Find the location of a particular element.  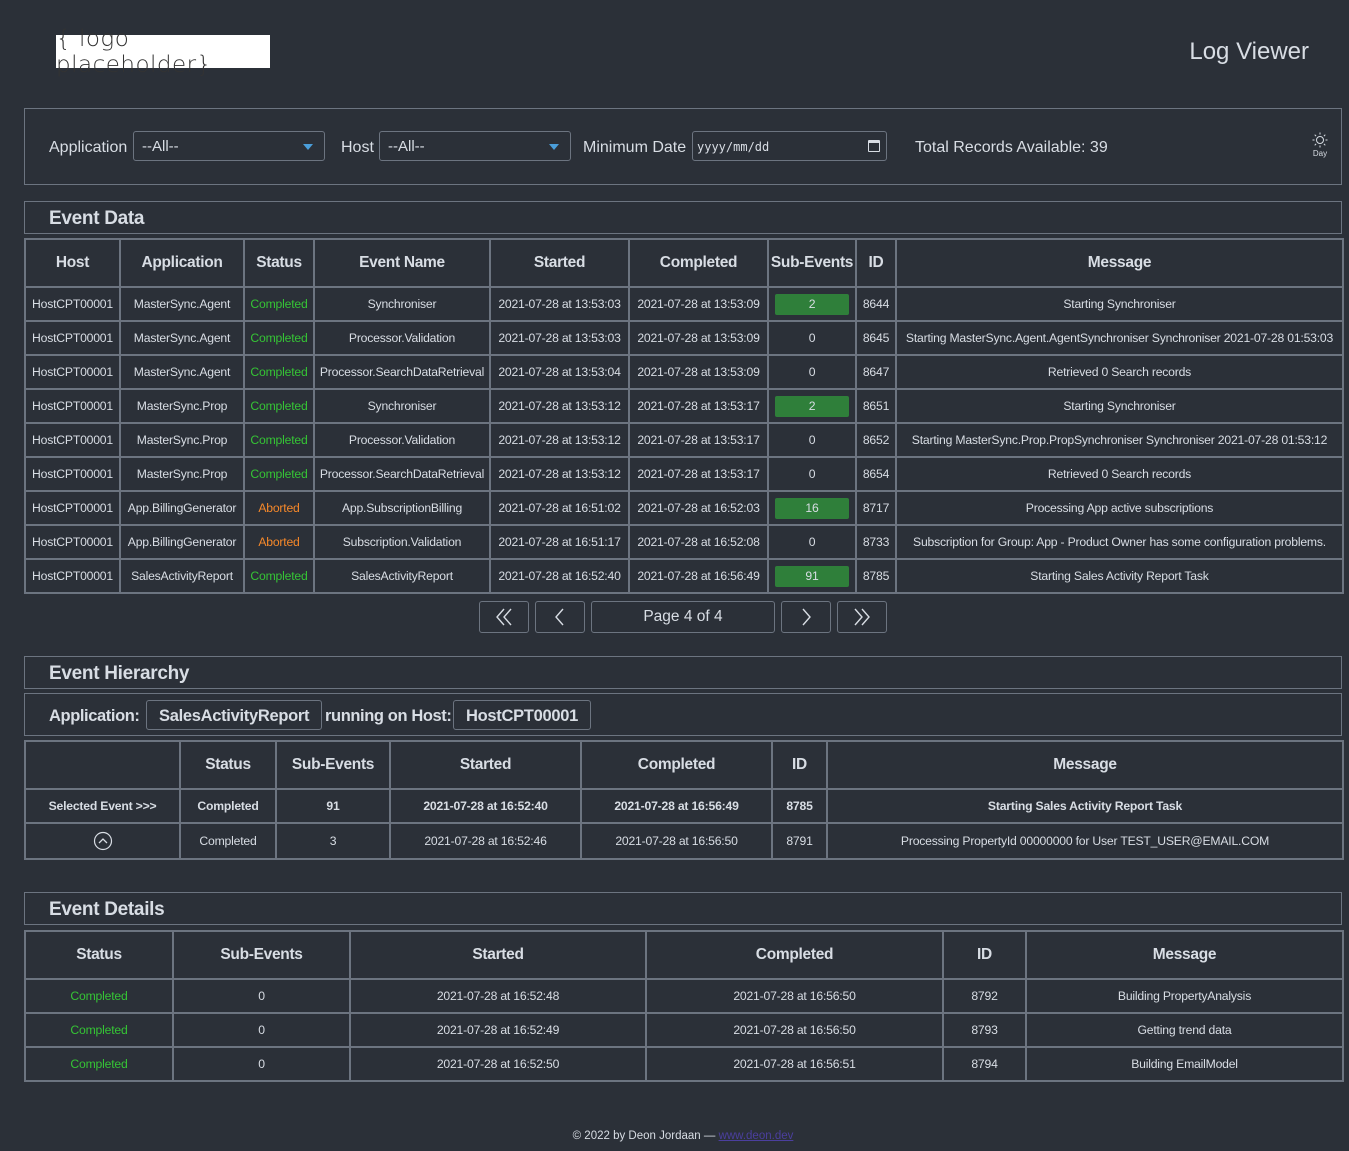

started-cell: 2021-07-28 at 16:52:49 is located at coordinates (498, 1030).